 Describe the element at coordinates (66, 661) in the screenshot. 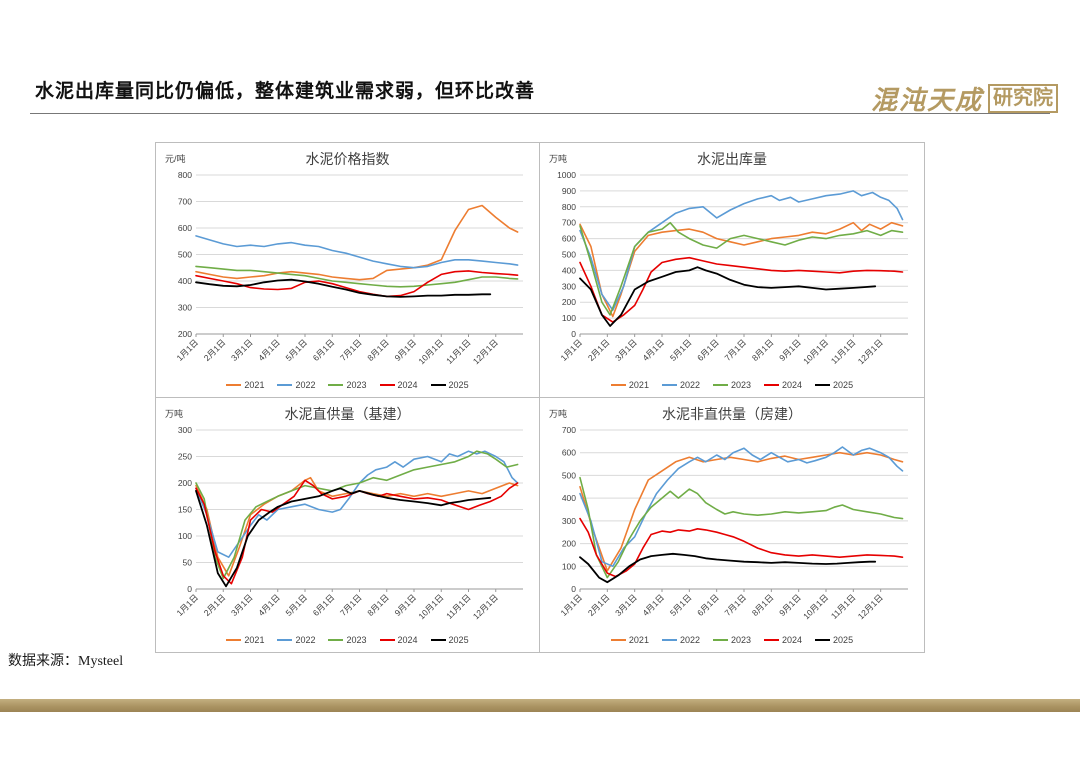

I see `data-source-note: 数据来源：Mysteel` at that location.